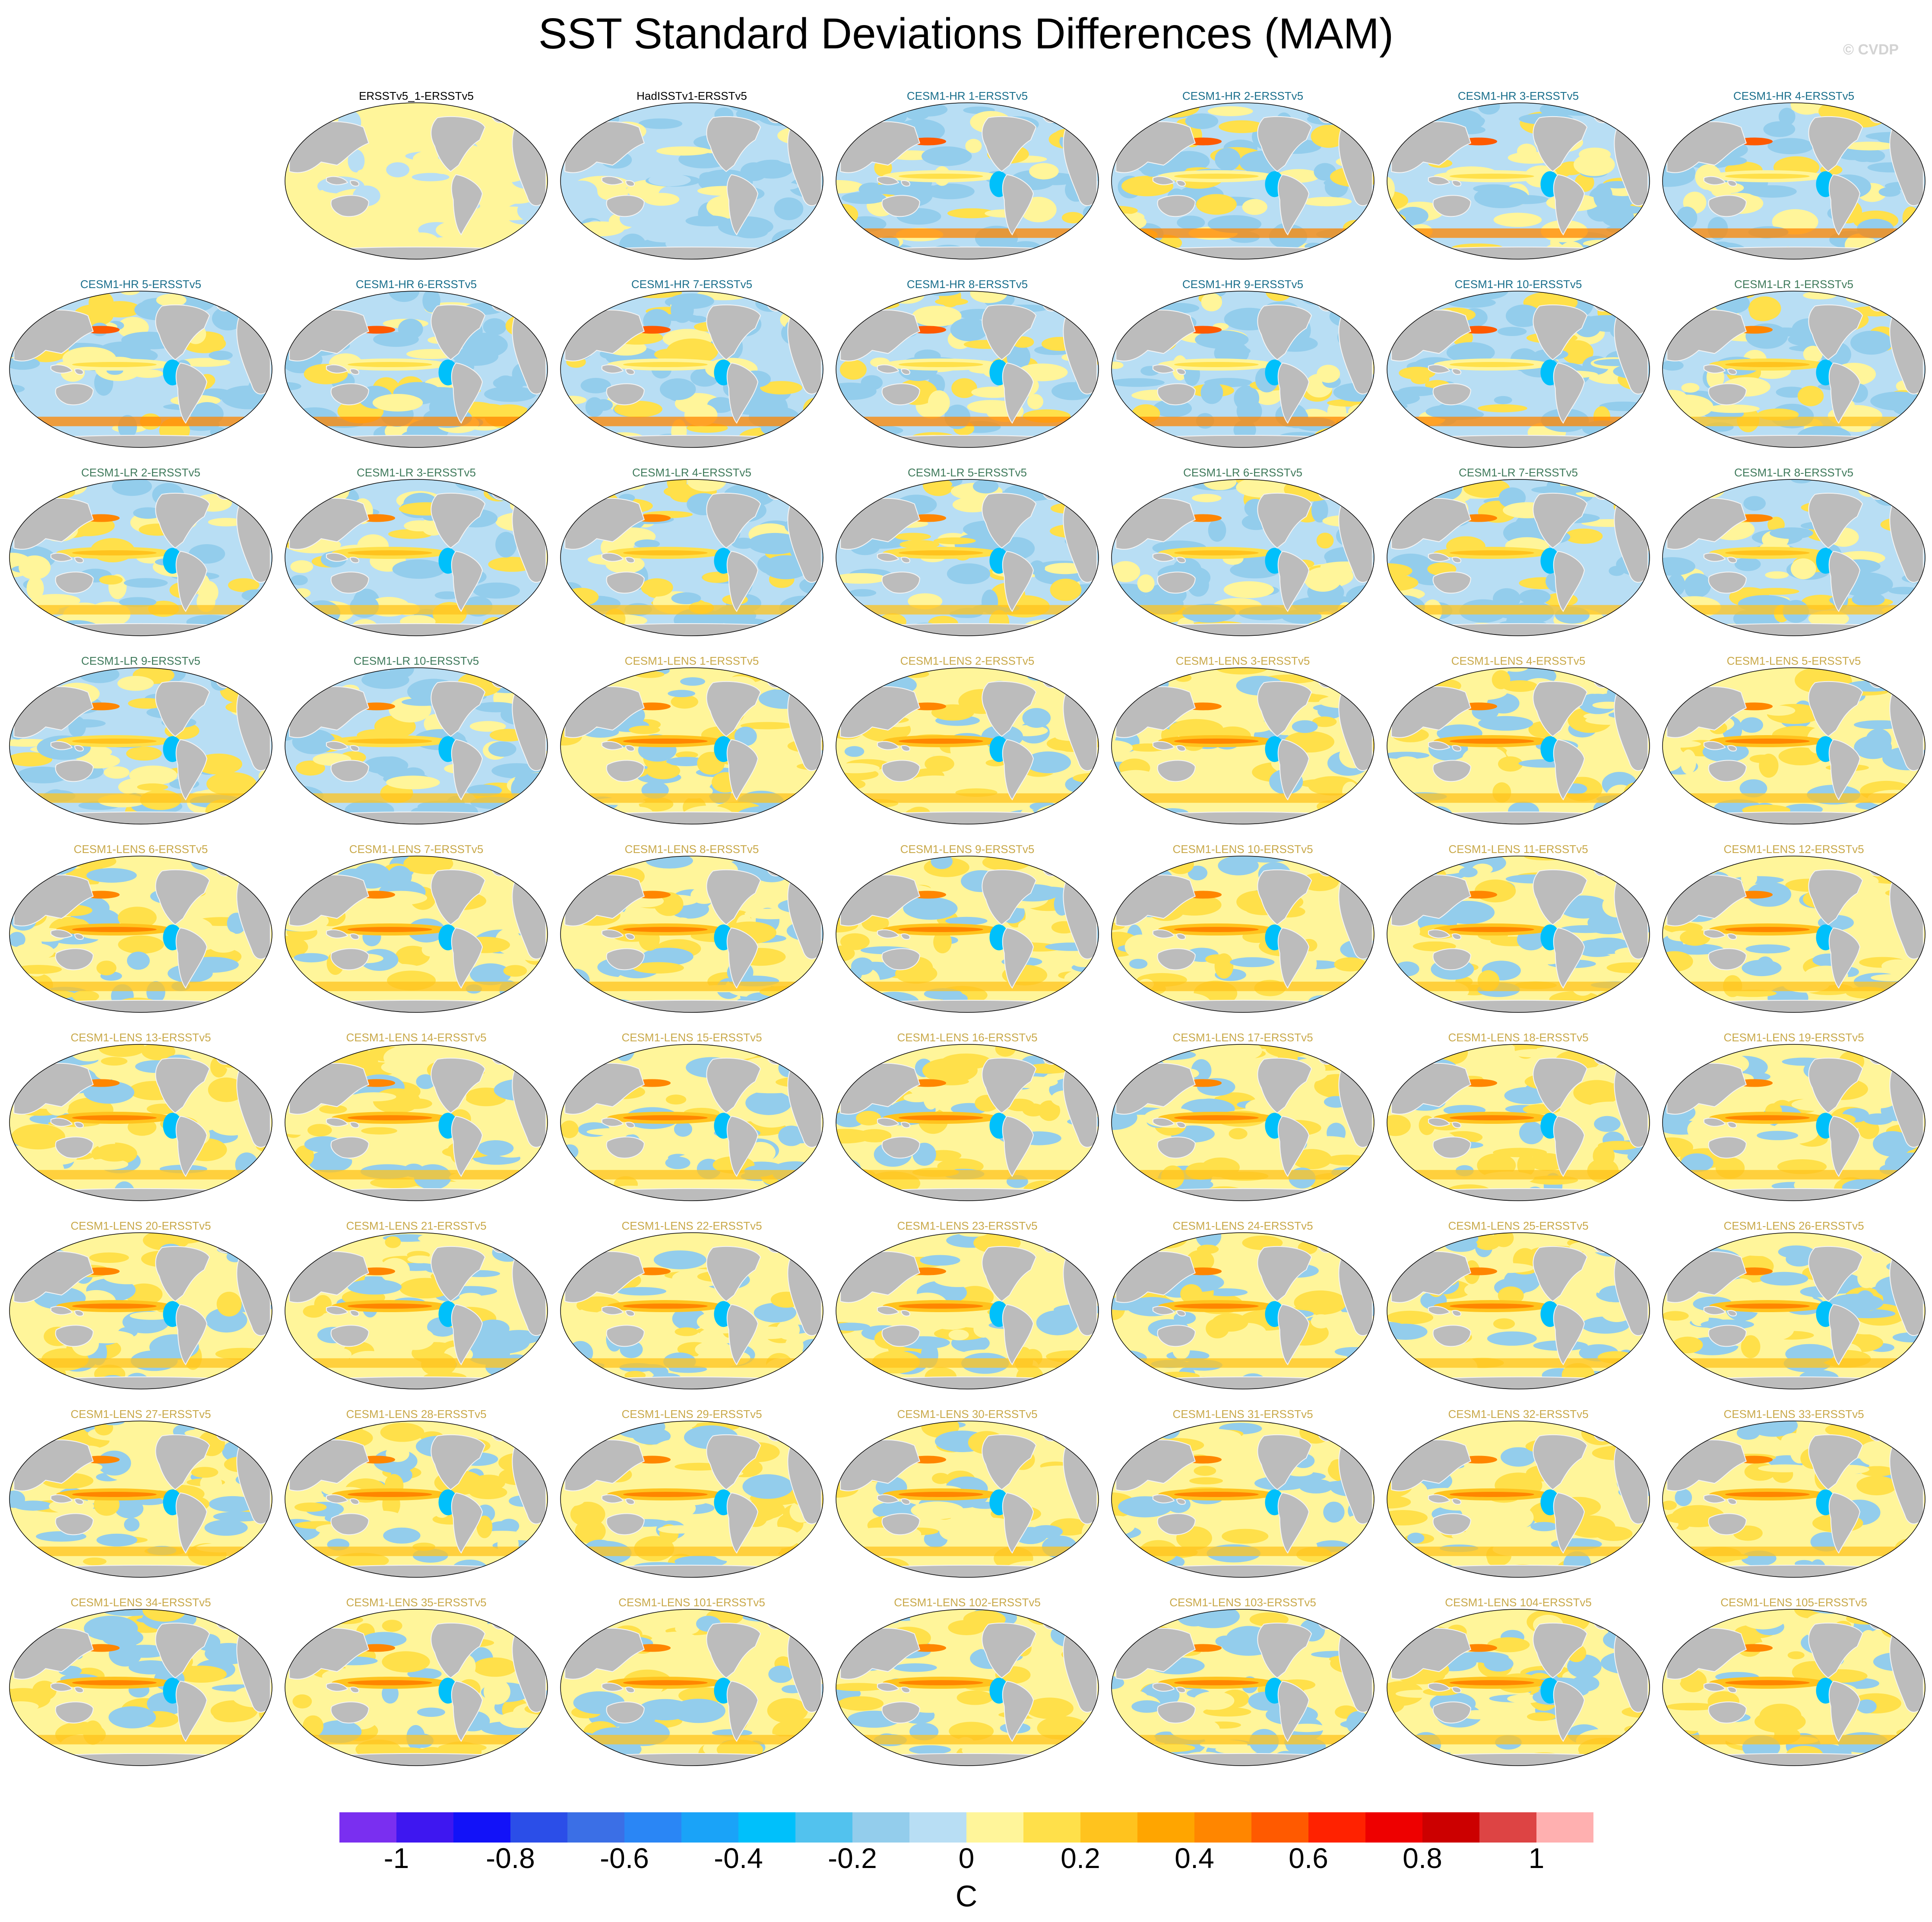  Describe the element at coordinates (1243, 363) in the screenshot. I see `map-panel: CESM1-HR 9-ERSSTv5` at that location.